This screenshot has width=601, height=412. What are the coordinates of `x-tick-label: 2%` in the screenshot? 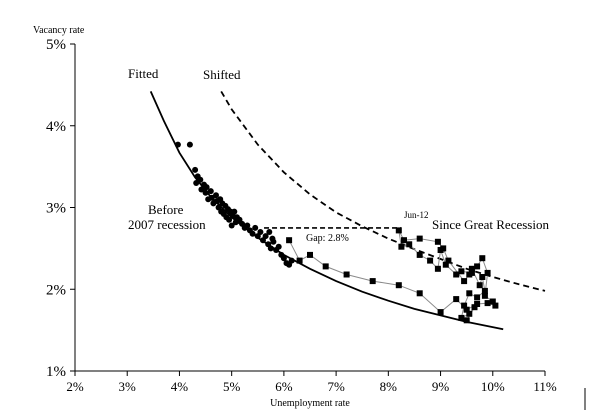 It's located at (75, 386).